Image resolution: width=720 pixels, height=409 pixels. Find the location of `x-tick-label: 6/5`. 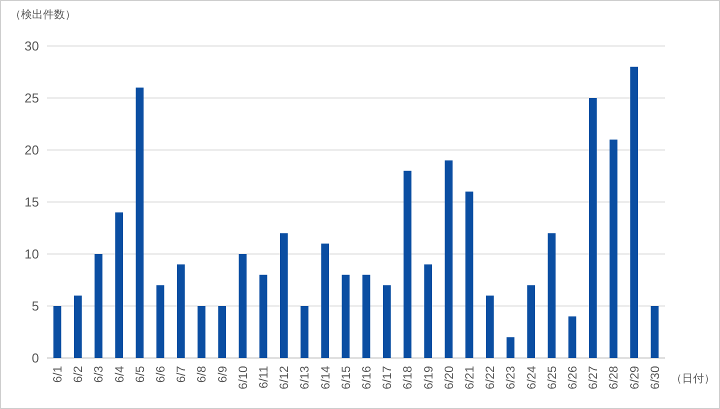

x-tick-label: 6/5 is located at coordinates (139, 374).